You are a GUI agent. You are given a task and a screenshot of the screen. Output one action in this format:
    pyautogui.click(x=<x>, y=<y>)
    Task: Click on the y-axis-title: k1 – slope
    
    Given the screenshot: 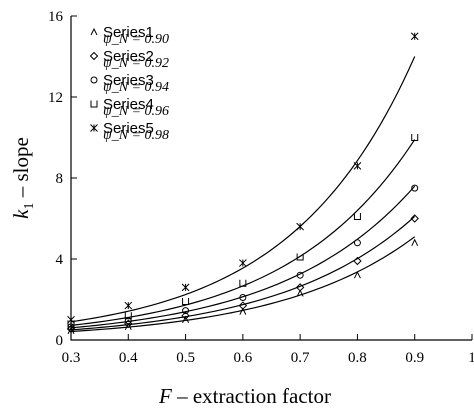 What is the action you would take?
    pyautogui.click(x=23, y=178)
    